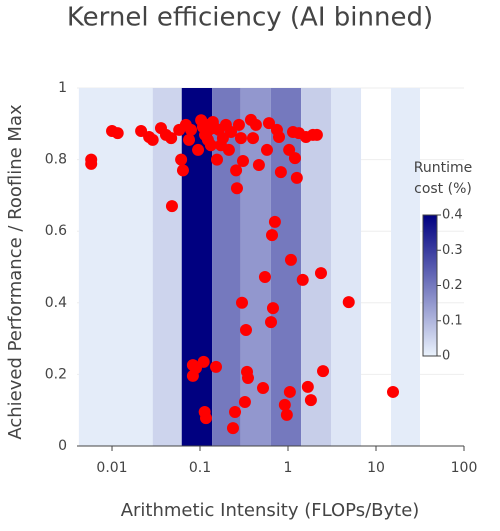 Image resolution: width=500 pixels, height=531 pixels. Describe the element at coordinates (270, 510) in the screenshot. I see `x-axis-label: Arithmetic Intensity (FLOPs/Byte)` at that location.